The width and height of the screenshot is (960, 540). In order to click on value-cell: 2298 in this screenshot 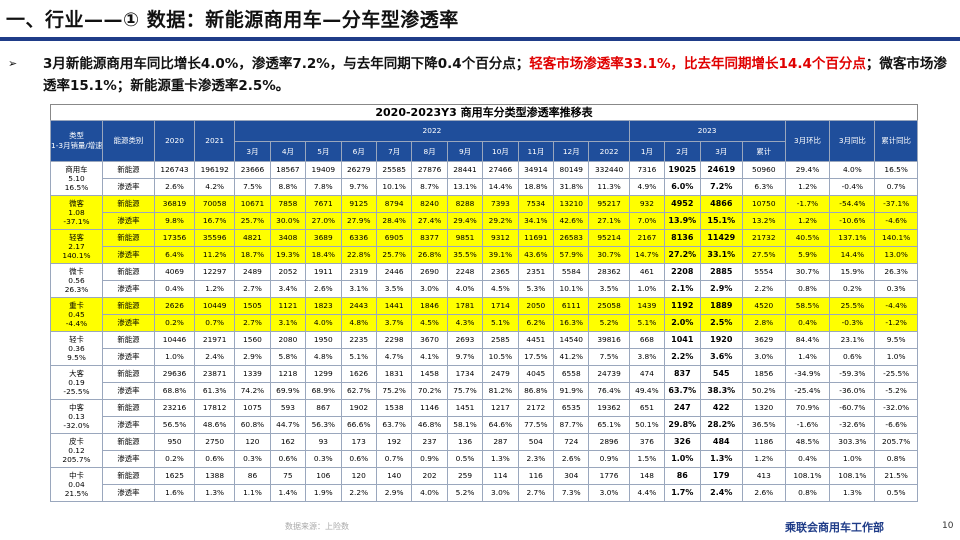, I will do `click(394, 340)`.